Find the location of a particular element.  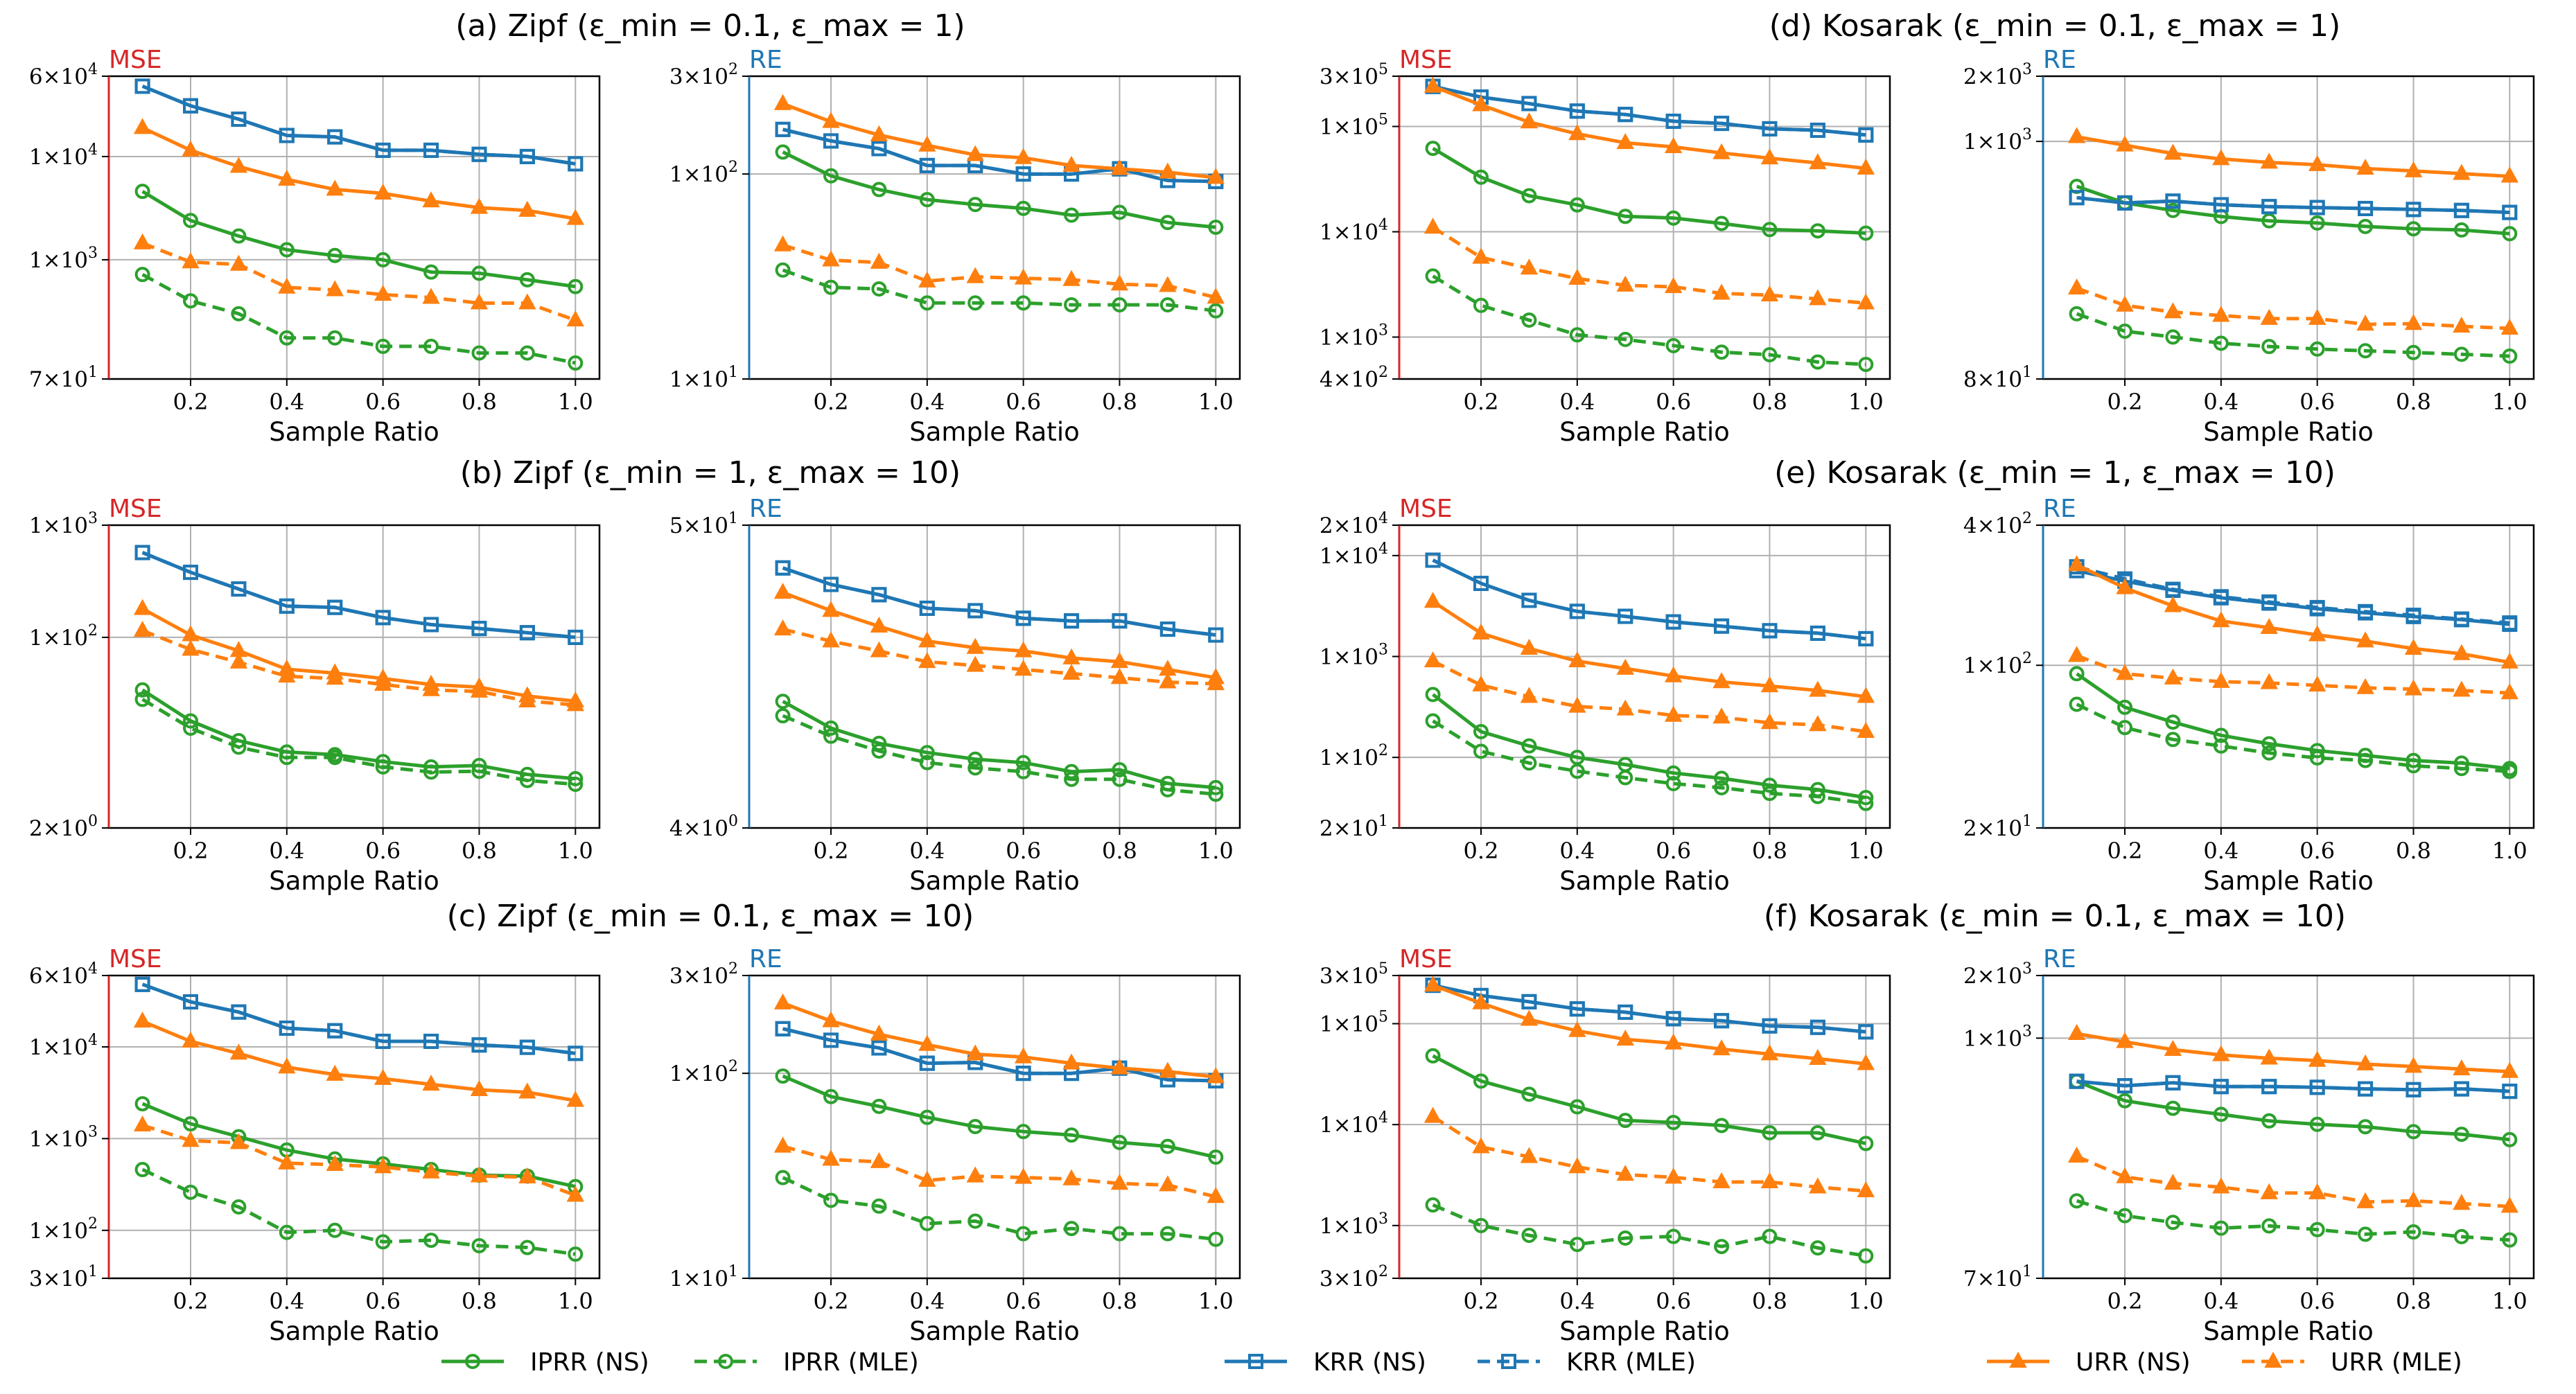

panel-title: (e) Kosarak (ε_min = 1, ε_max = 10) is located at coordinates (2055, 473).